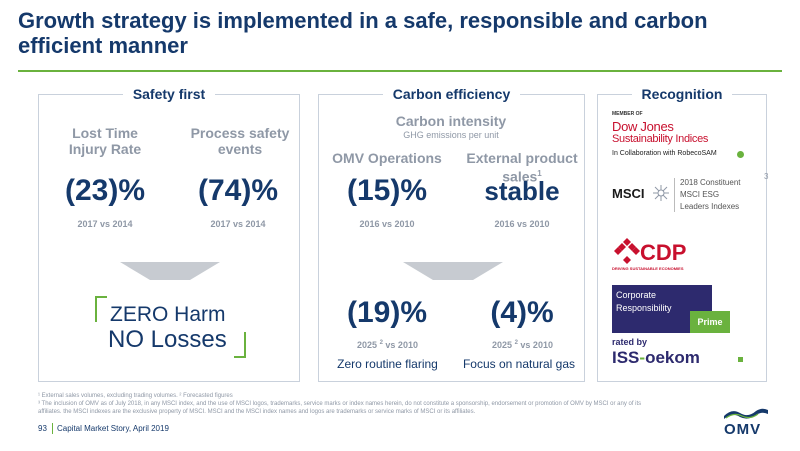 This screenshot has width=800, height=451. Describe the element at coordinates (240, 345) in the screenshot. I see `zero-bracket-right` at that location.